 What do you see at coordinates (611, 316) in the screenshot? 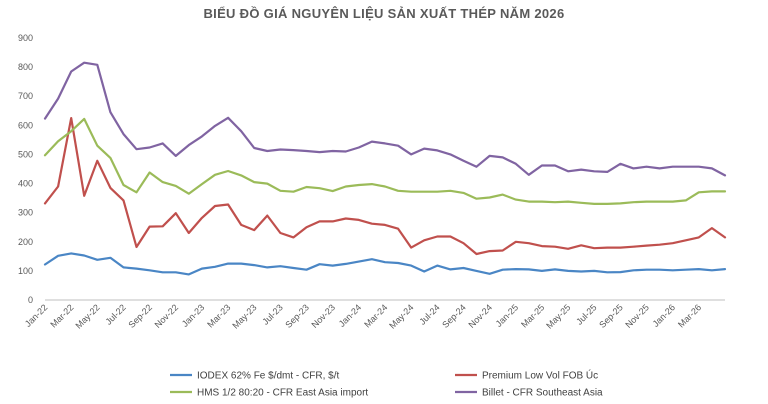
I see `x-tick-label: Sep-25` at bounding box center [611, 316].